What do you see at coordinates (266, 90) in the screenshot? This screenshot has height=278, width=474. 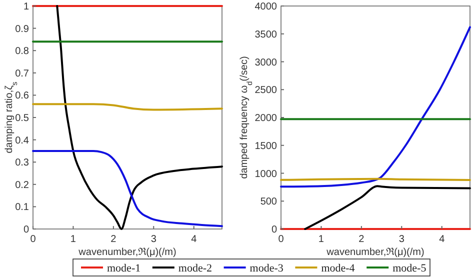 I see `y-tick-label: 2500` at bounding box center [266, 90].